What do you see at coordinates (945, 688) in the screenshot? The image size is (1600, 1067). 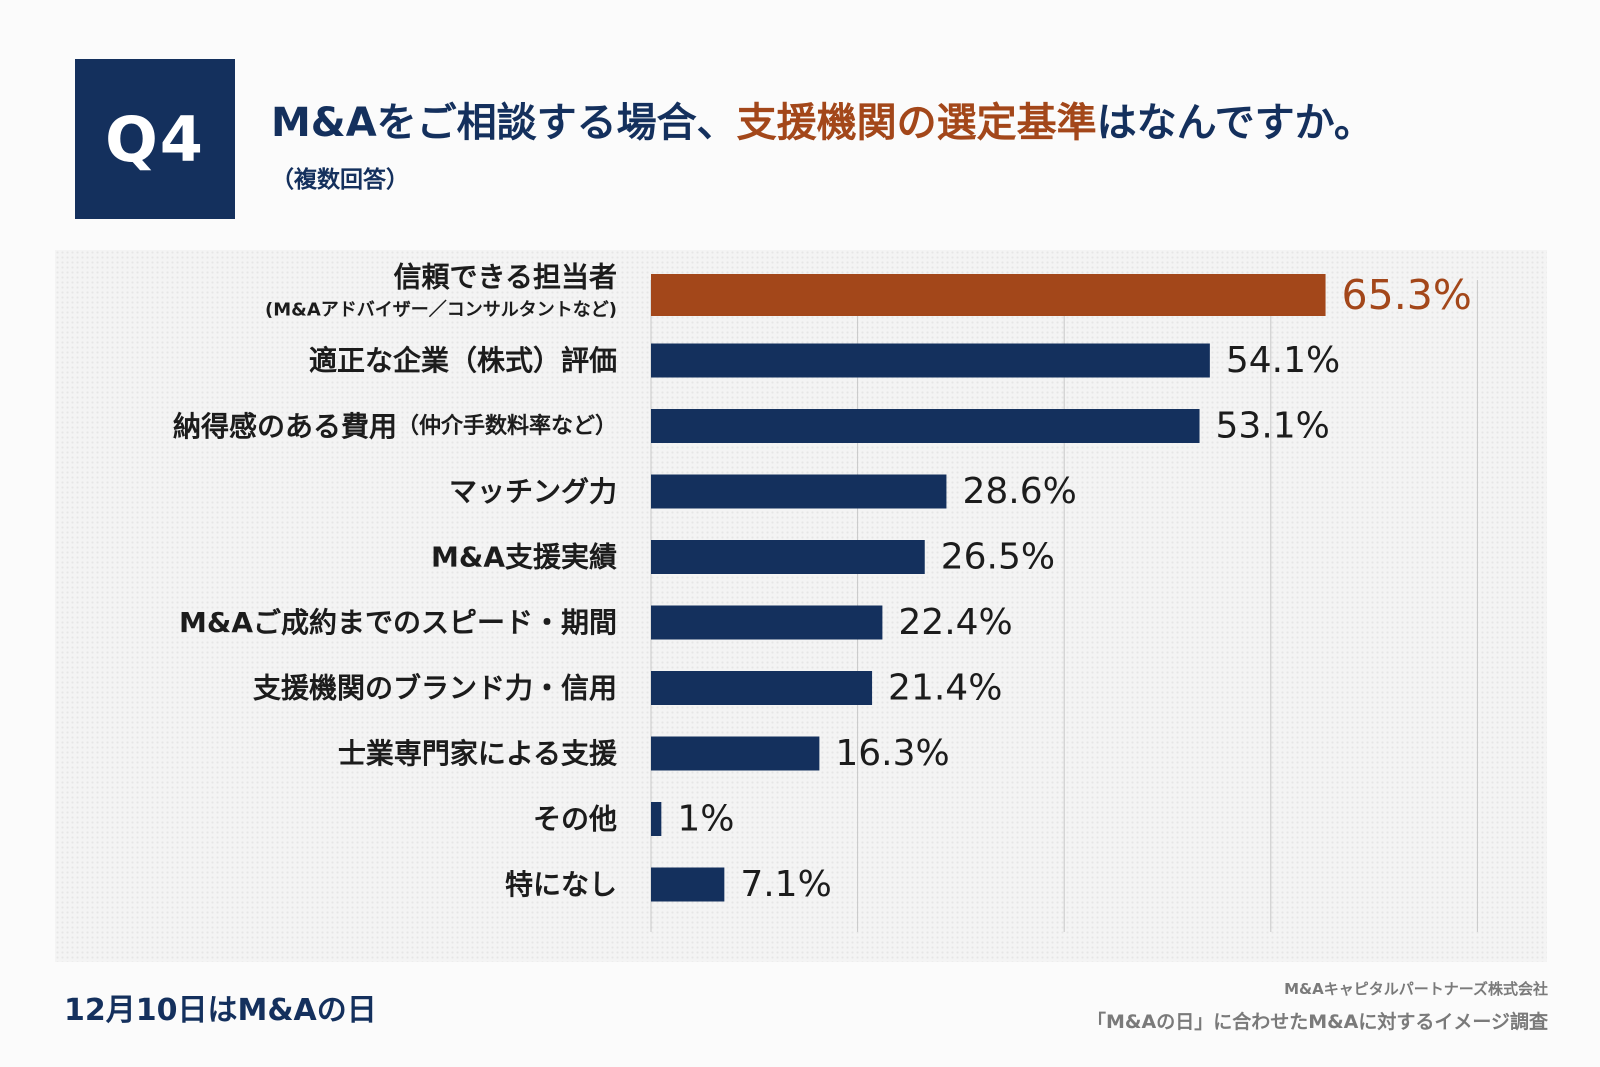 I see `data-label: 21.4%` at bounding box center [945, 688].